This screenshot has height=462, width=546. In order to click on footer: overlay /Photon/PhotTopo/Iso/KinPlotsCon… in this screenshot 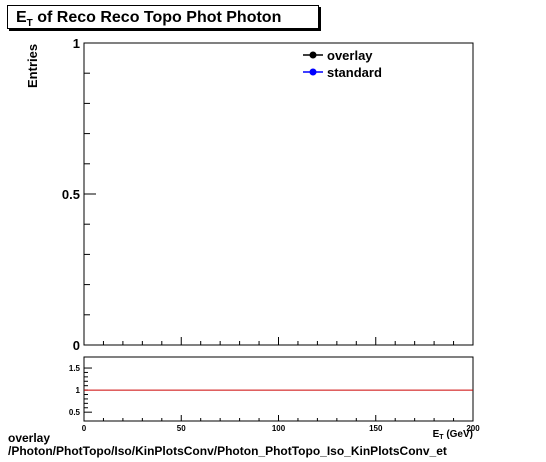, I will do `click(227, 445)`.